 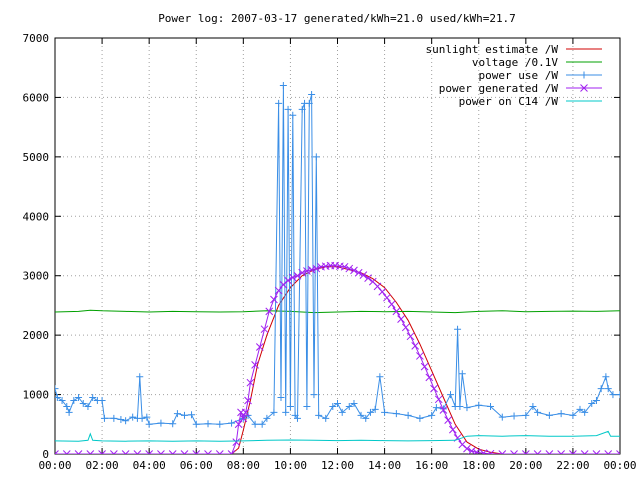 What do you see at coordinates (584, 88) in the screenshot?
I see `legend-marker` at bounding box center [584, 88].